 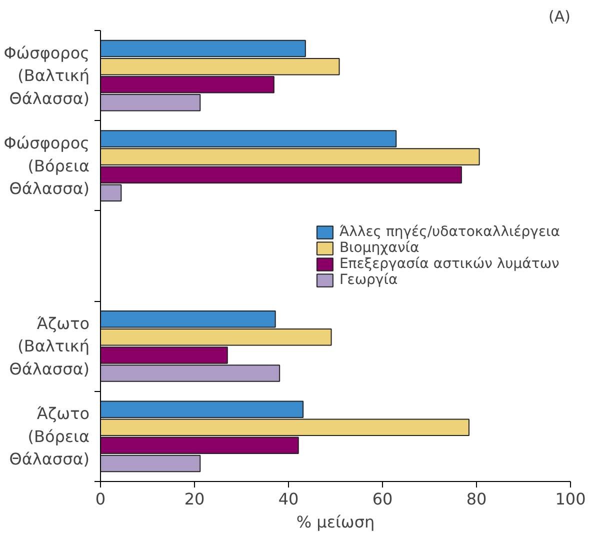 I want to click on y-tick-label: Φώσφορος (Βαλτική Θάλασσα), so click(x=47, y=75).